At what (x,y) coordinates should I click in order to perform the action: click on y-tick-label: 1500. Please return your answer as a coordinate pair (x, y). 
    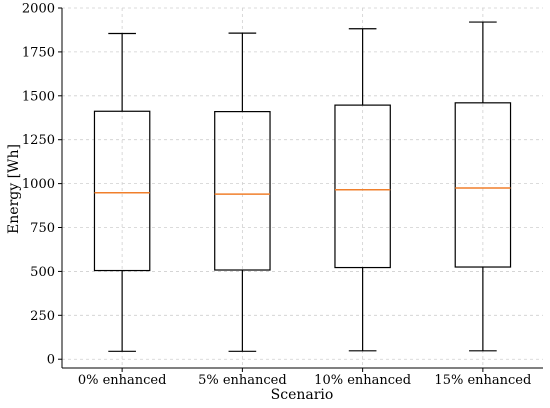
    Looking at the image, I should click on (38, 96).